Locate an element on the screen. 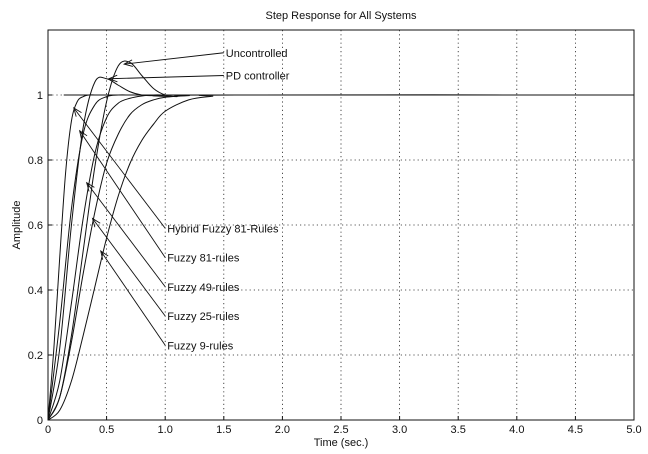 The image size is (648, 454). x-tick-label: 4.5 is located at coordinates (575, 430).